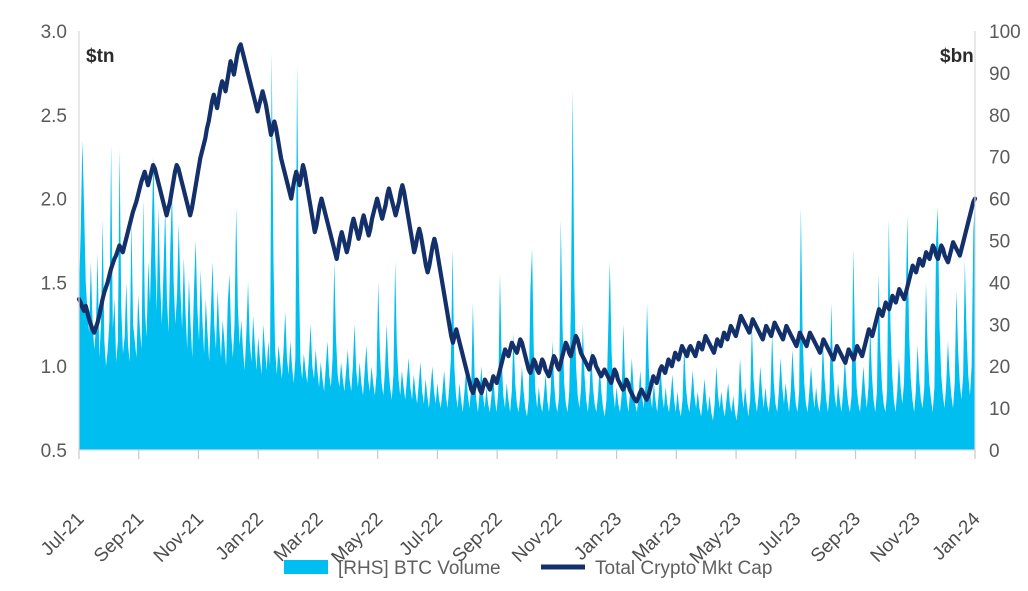 Image resolution: width=1028 pixels, height=591 pixels. What do you see at coordinates (54, 451) in the screenshot?
I see `y-axis-left-tick: 0.5` at bounding box center [54, 451].